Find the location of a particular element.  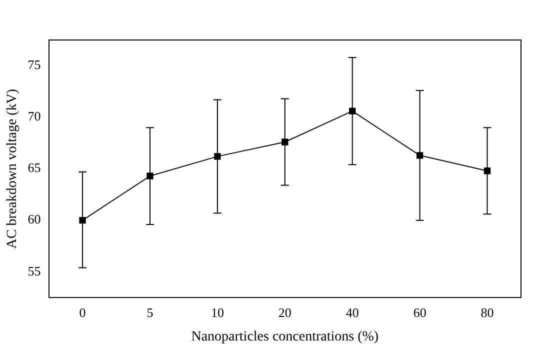

y-tick-label: 70 is located at coordinates (34, 116).